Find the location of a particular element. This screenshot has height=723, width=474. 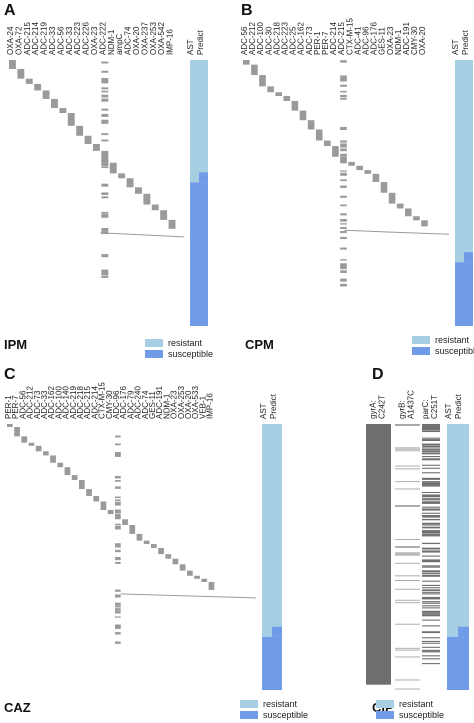

gene-label: ADC-191 is located at coordinates (406, 38).